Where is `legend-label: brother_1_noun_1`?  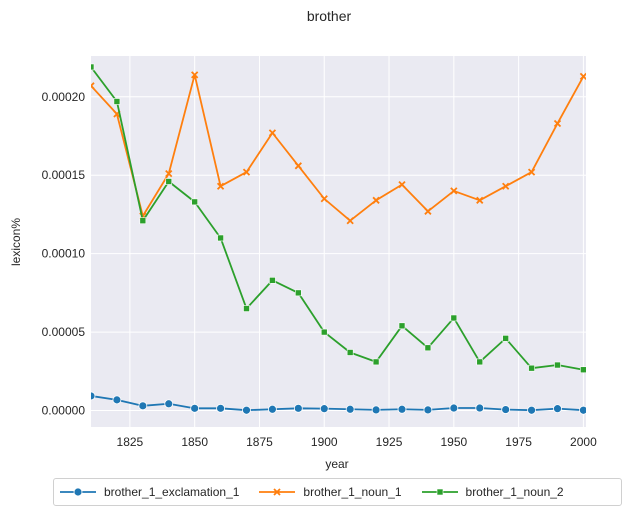
legend-label: brother_1_noun_1 is located at coordinates (352, 492).